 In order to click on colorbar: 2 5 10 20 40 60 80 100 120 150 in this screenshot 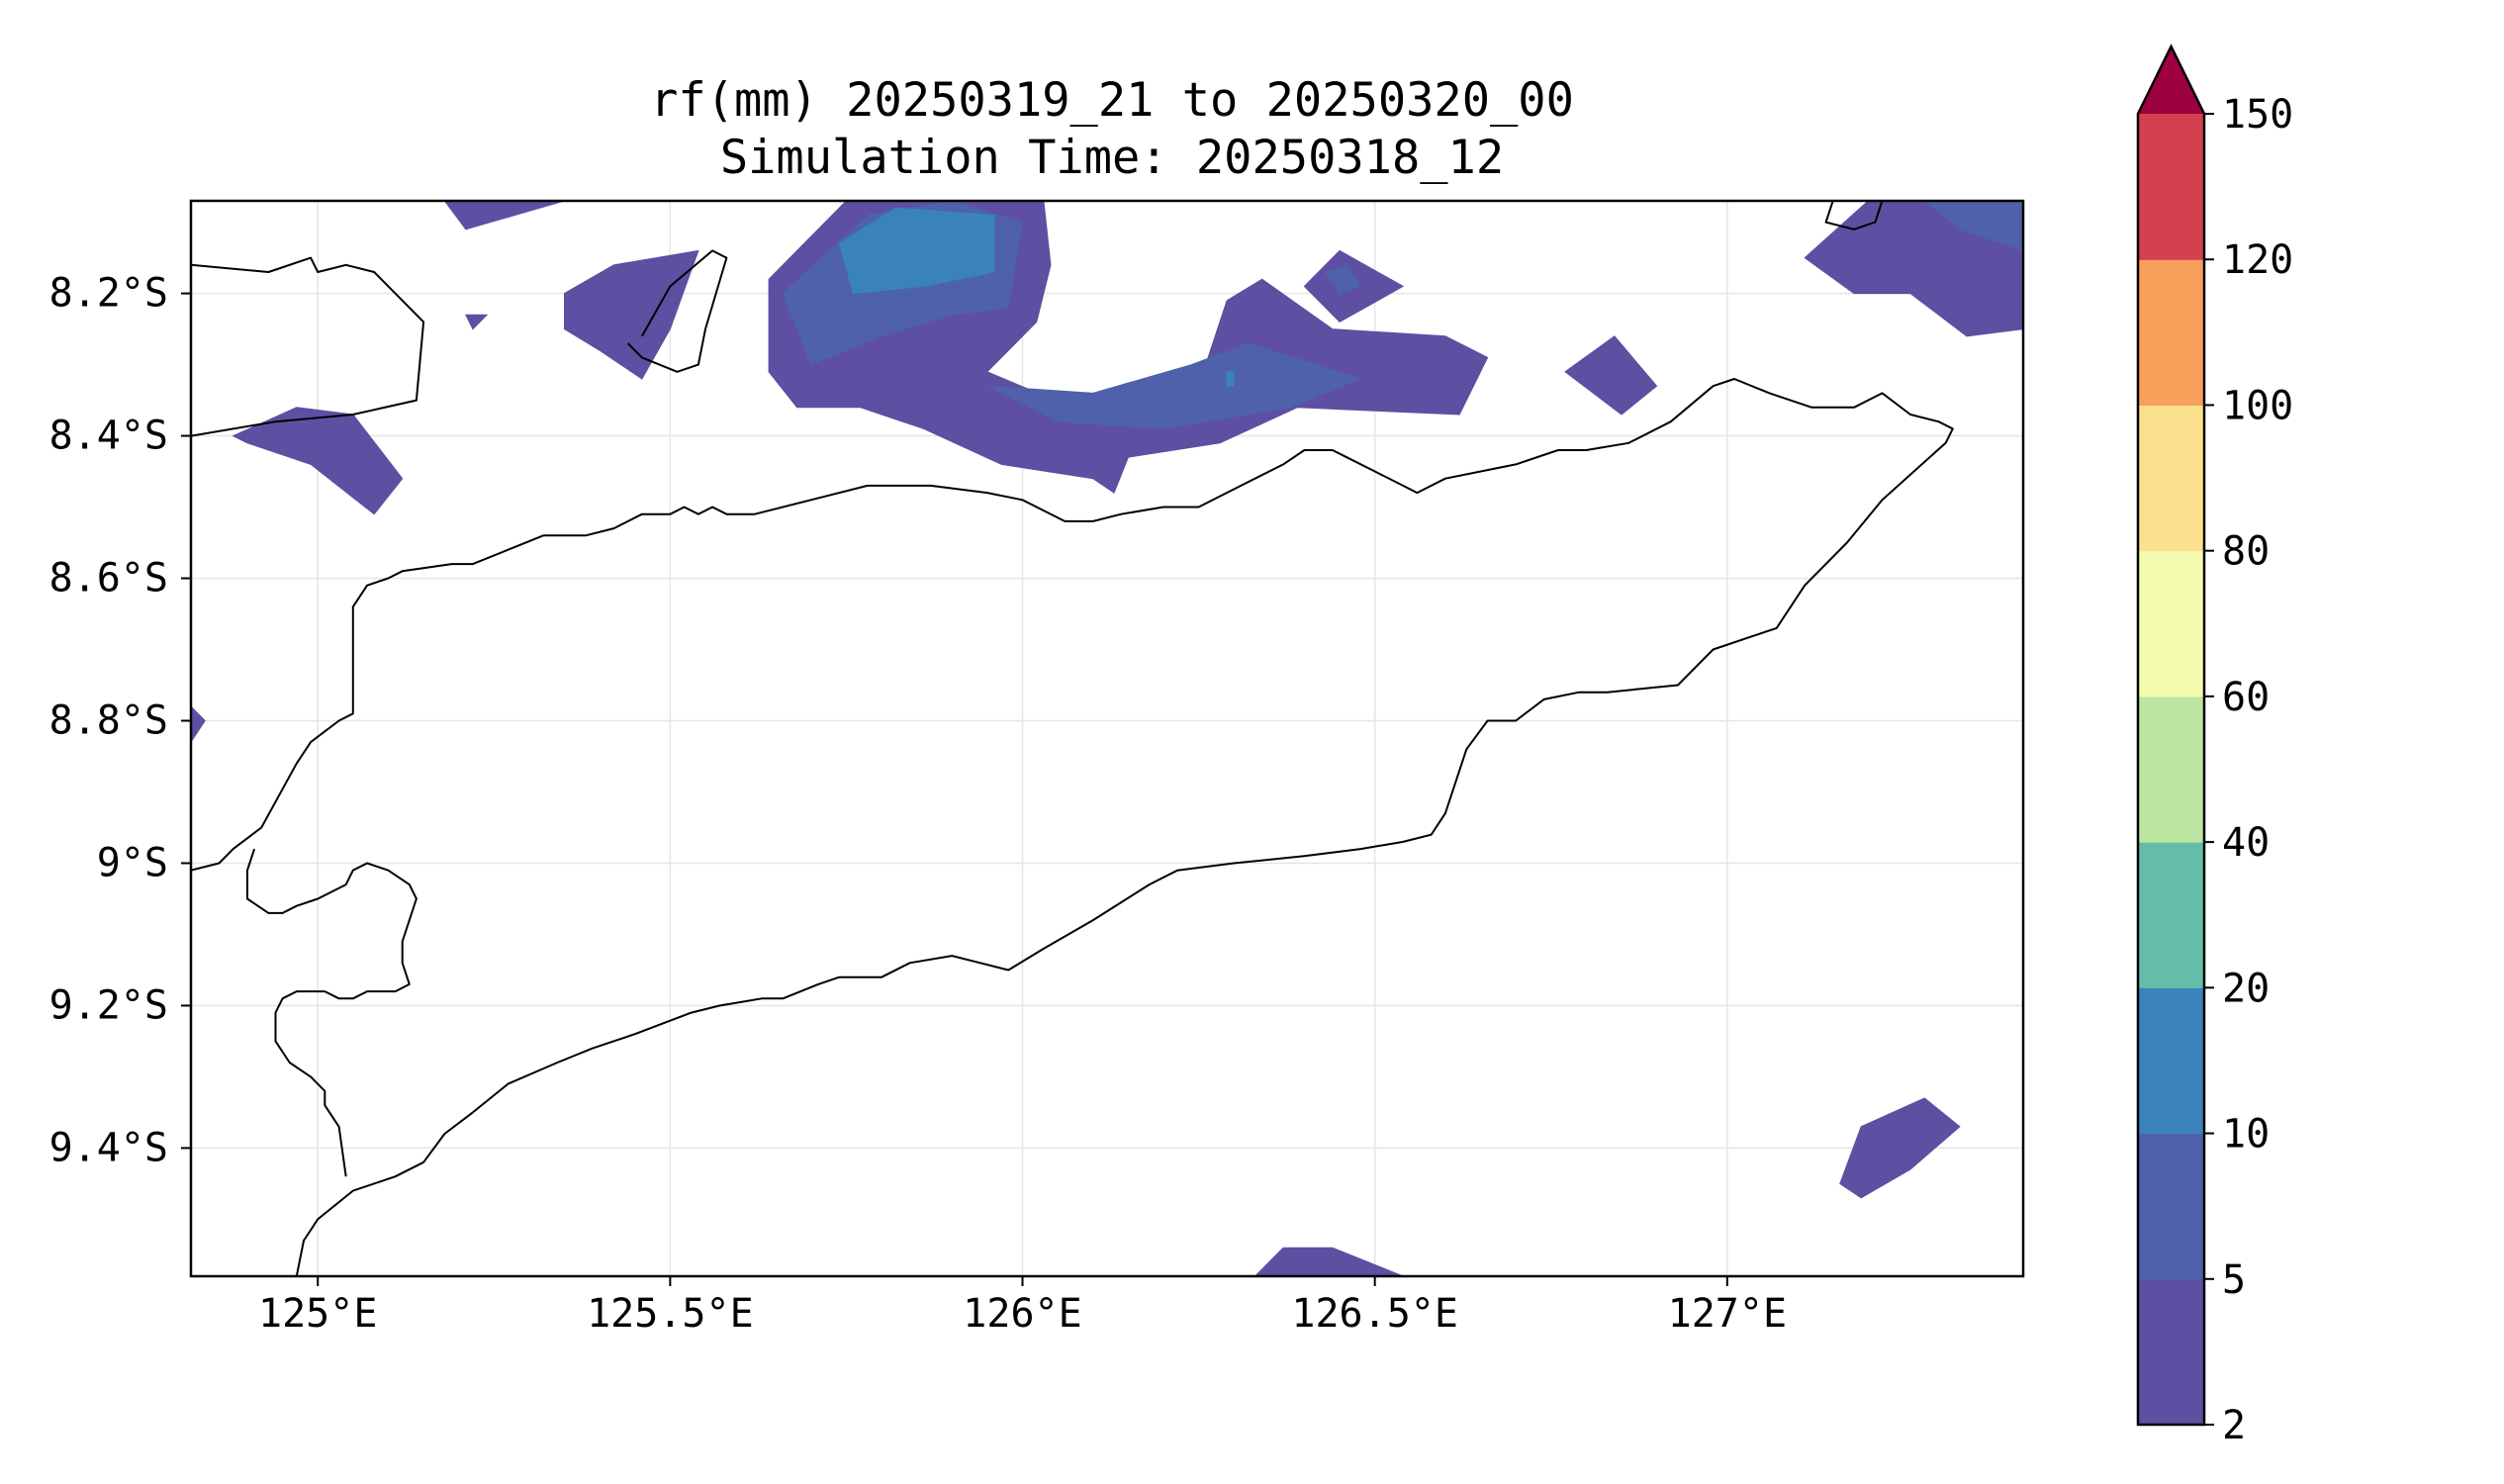, I will do `click(2214, 746)`.